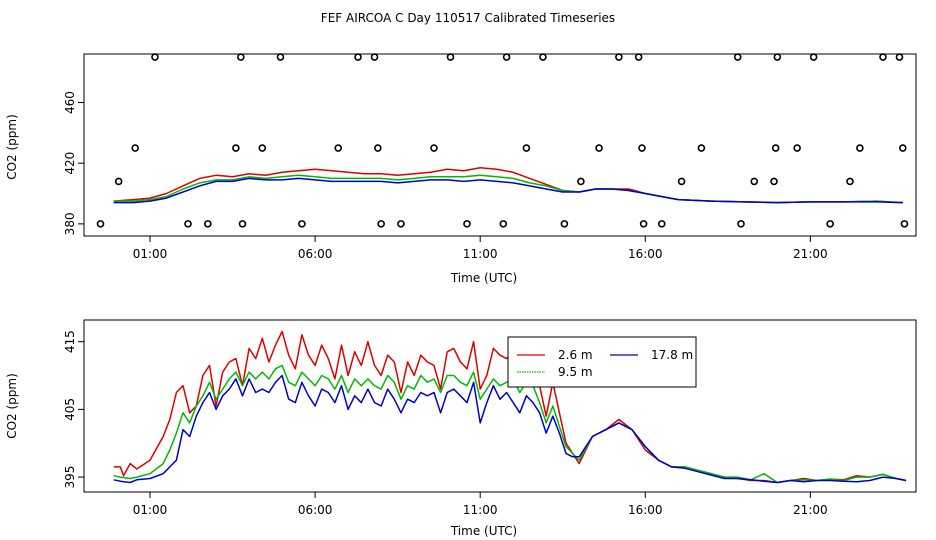  What do you see at coordinates (575, 372) in the screenshot?
I see `legend-label-9-5m: 9.5 m` at bounding box center [575, 372].